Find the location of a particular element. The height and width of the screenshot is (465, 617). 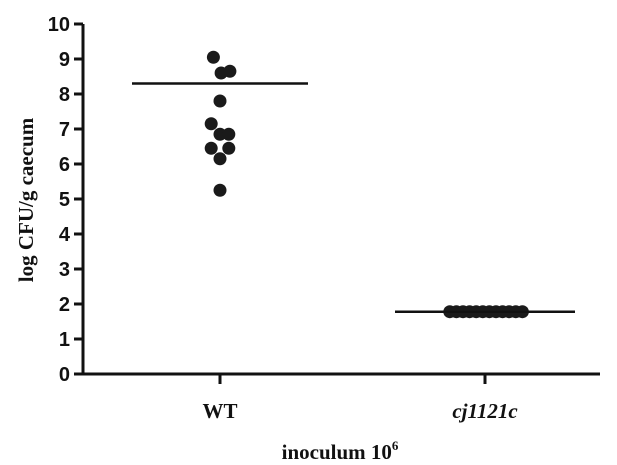

x-axis-ticks: WT cj1121c is located at coordinates (360, 398).